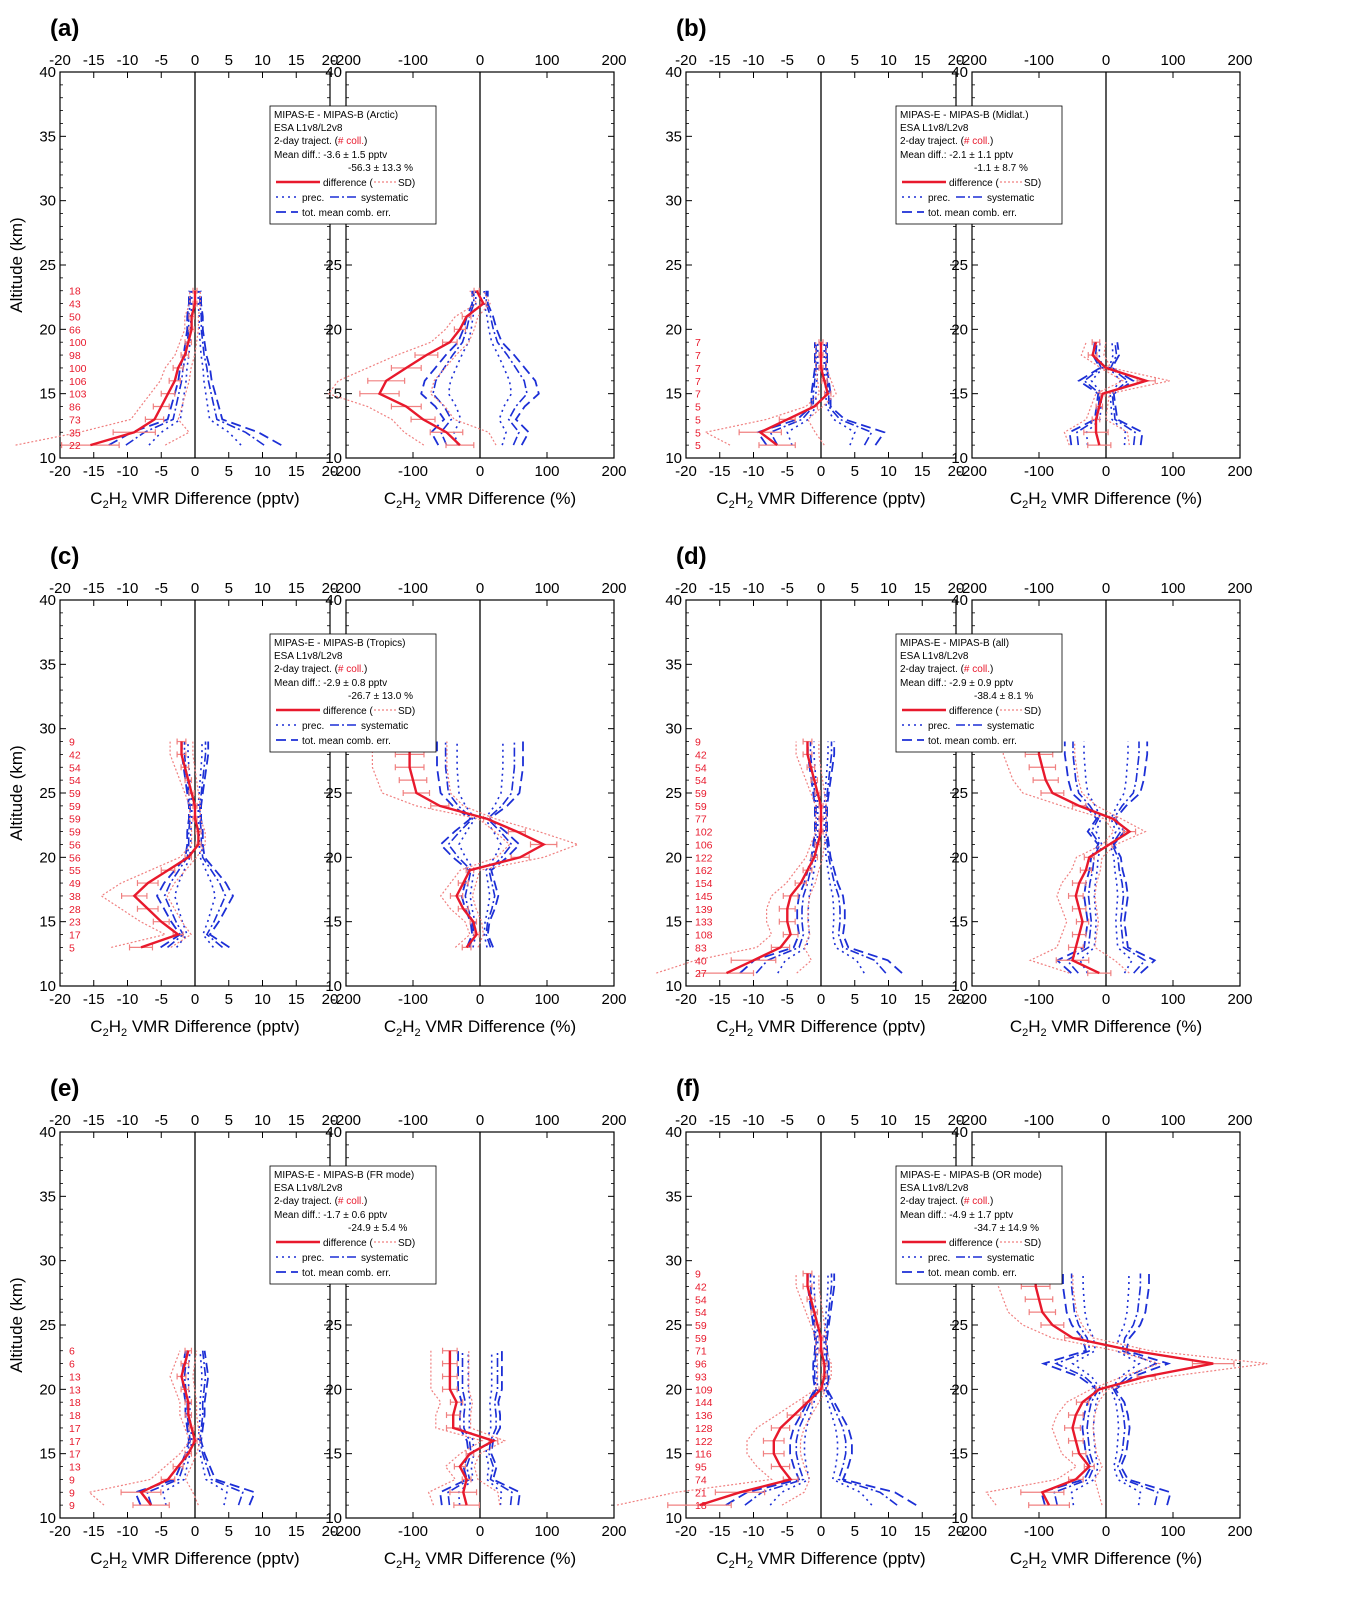 Image resolution: width=1348 pixels, height=1604 pixels. What do you see at coordinates (1106, 1120) in the screenshot?
I see `x-tick-top-label-pct: 0` at bounding box center [1106, 1120].